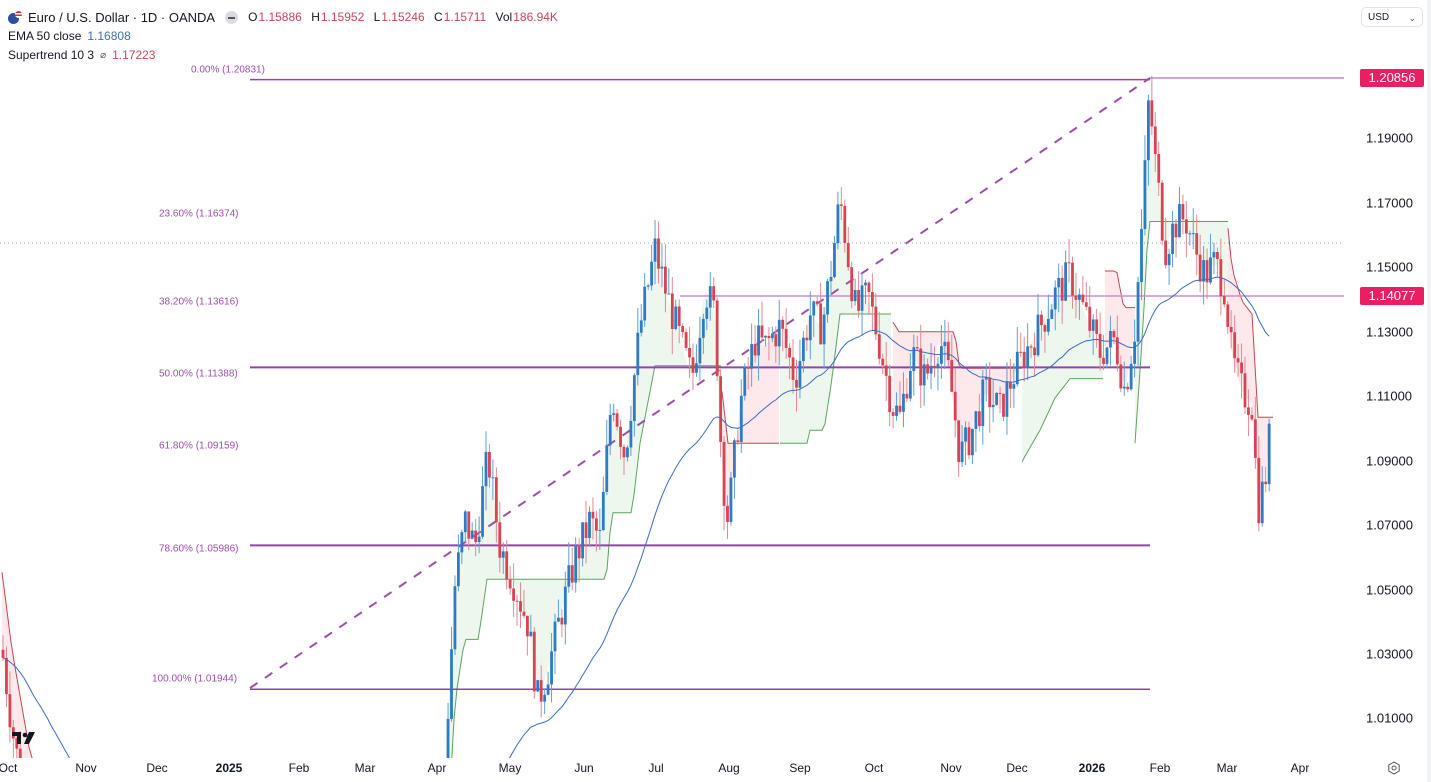 The image size is (1431, 782). What do you see at coordinates (1394, 768) in the screenshot?
I see `settings-gear-icon` at bounding box center [1394, 768].